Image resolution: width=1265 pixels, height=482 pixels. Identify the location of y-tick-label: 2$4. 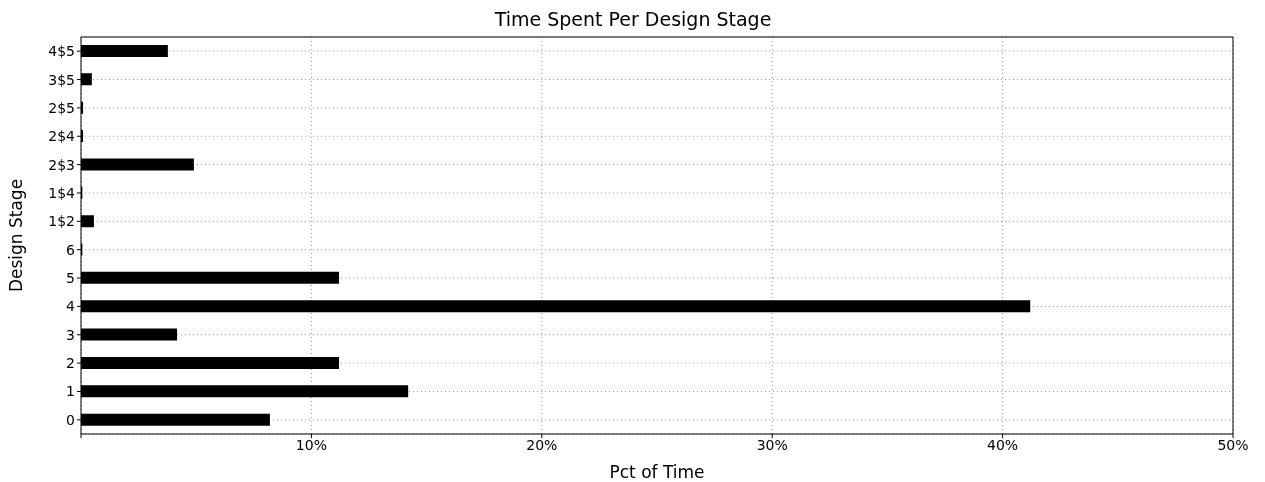
(62, 136).